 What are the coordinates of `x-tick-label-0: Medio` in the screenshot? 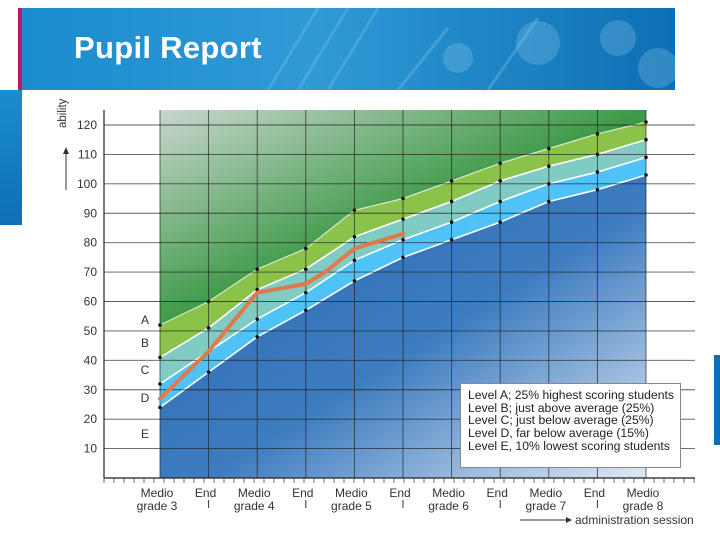 It's located at (157, 493).